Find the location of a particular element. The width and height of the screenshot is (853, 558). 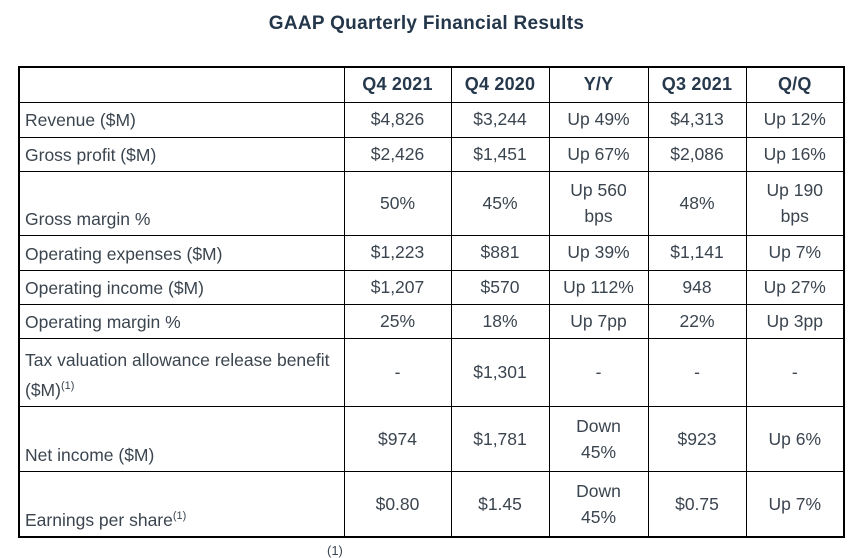

row-label-text: Gross profit ($M) is located at coordinates (91, 154).